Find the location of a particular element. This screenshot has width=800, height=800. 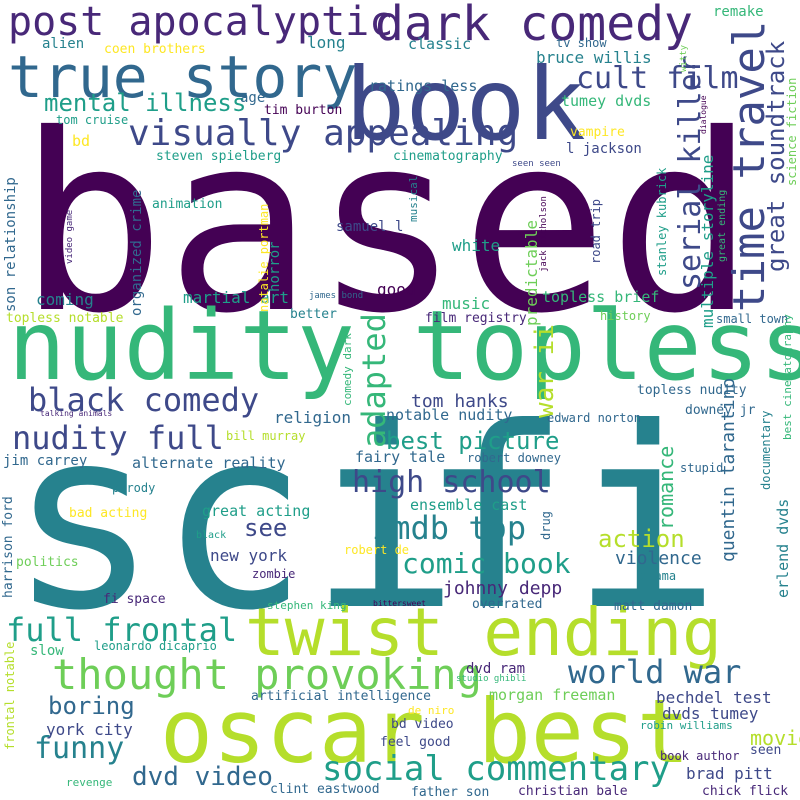

word-comic-book: comic book is located at coordinates (486, 563).